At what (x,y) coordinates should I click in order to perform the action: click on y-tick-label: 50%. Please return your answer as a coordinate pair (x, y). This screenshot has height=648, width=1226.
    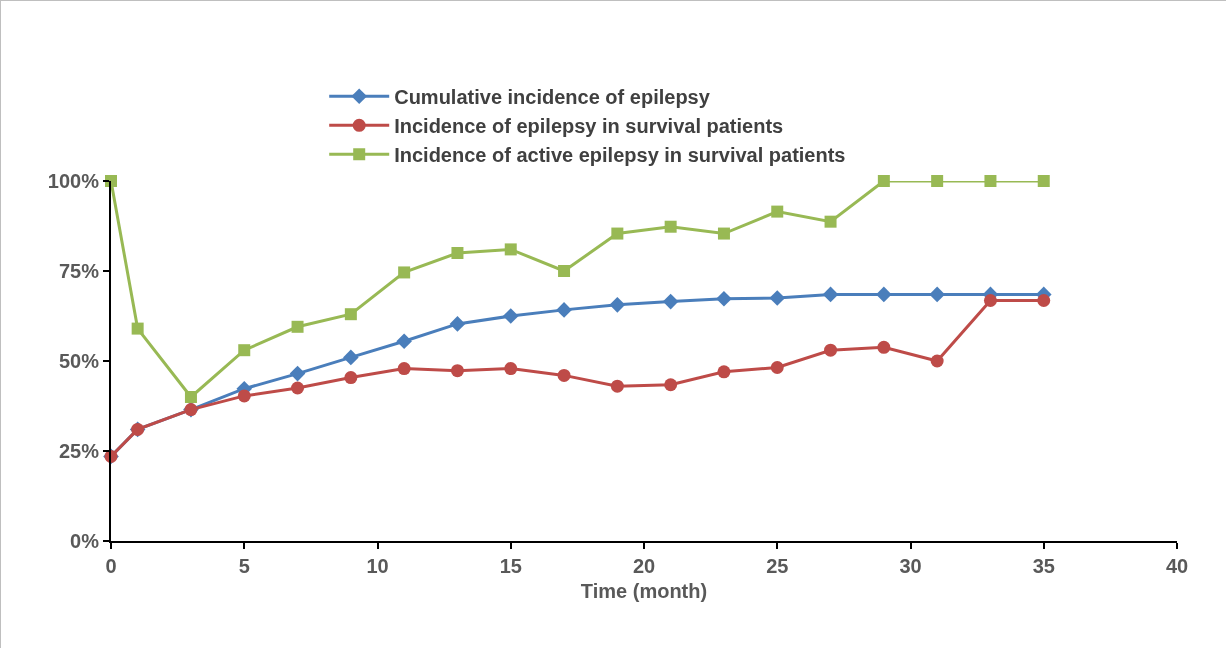
    Looking at the image, I should click on (79, 361).